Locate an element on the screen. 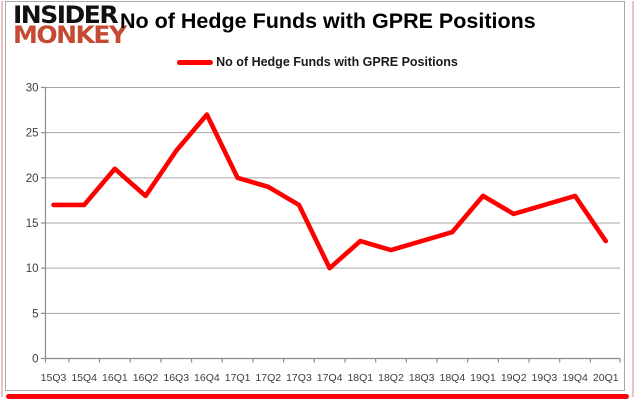  x-tick-label: 17Q4 is located at coordinates (330, 378).